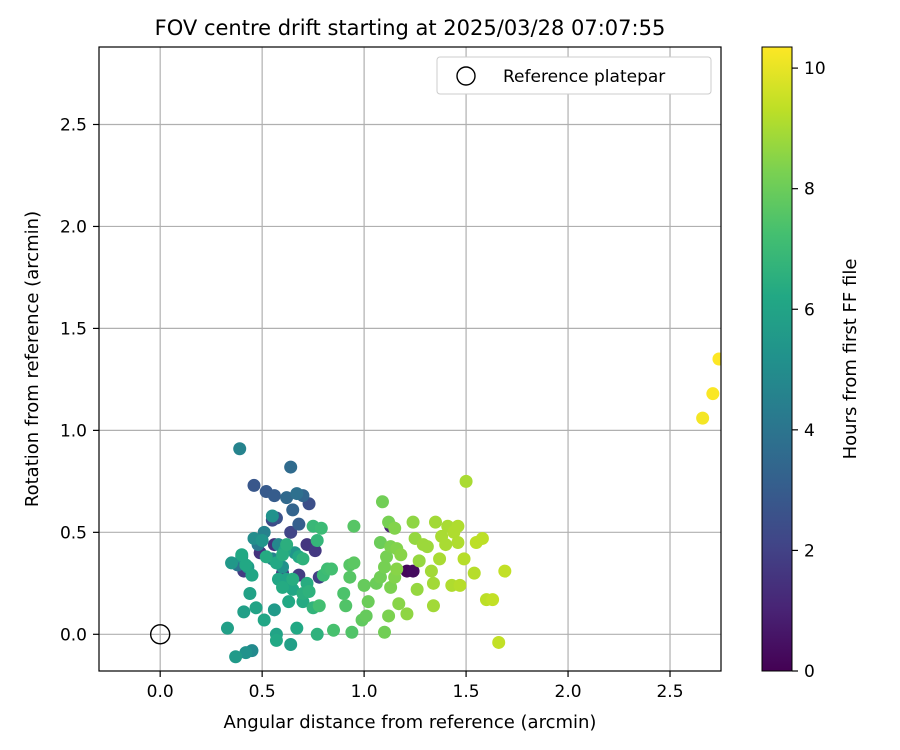  I want to click on legend-box, so click(574, 75).